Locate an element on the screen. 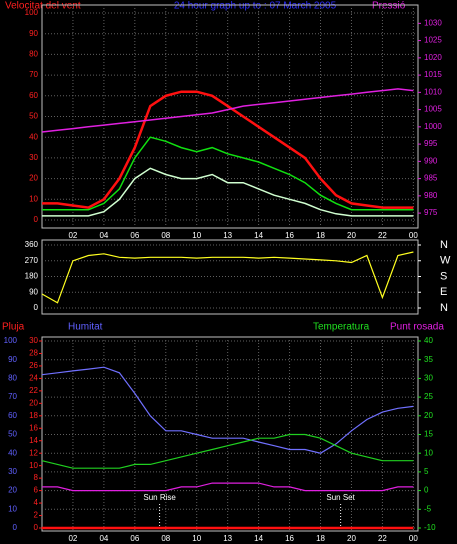  y2-tick-label: E is located at coordinates (443, 292).